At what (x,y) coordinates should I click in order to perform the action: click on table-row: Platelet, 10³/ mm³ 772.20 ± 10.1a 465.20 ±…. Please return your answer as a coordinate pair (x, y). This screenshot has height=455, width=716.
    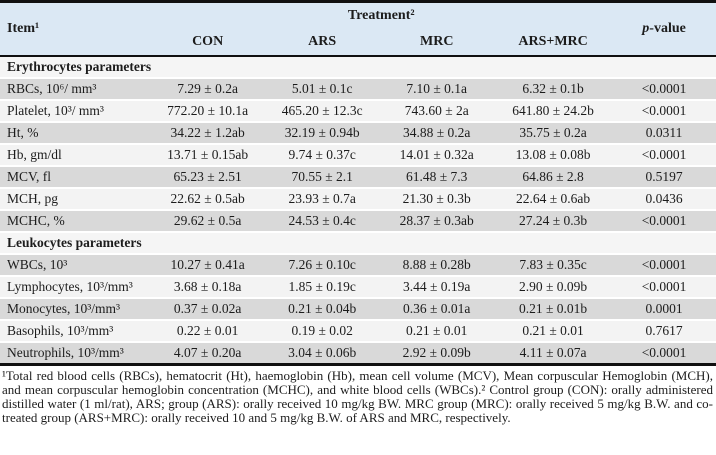
    Looking at the image, I should click on (358, 111).